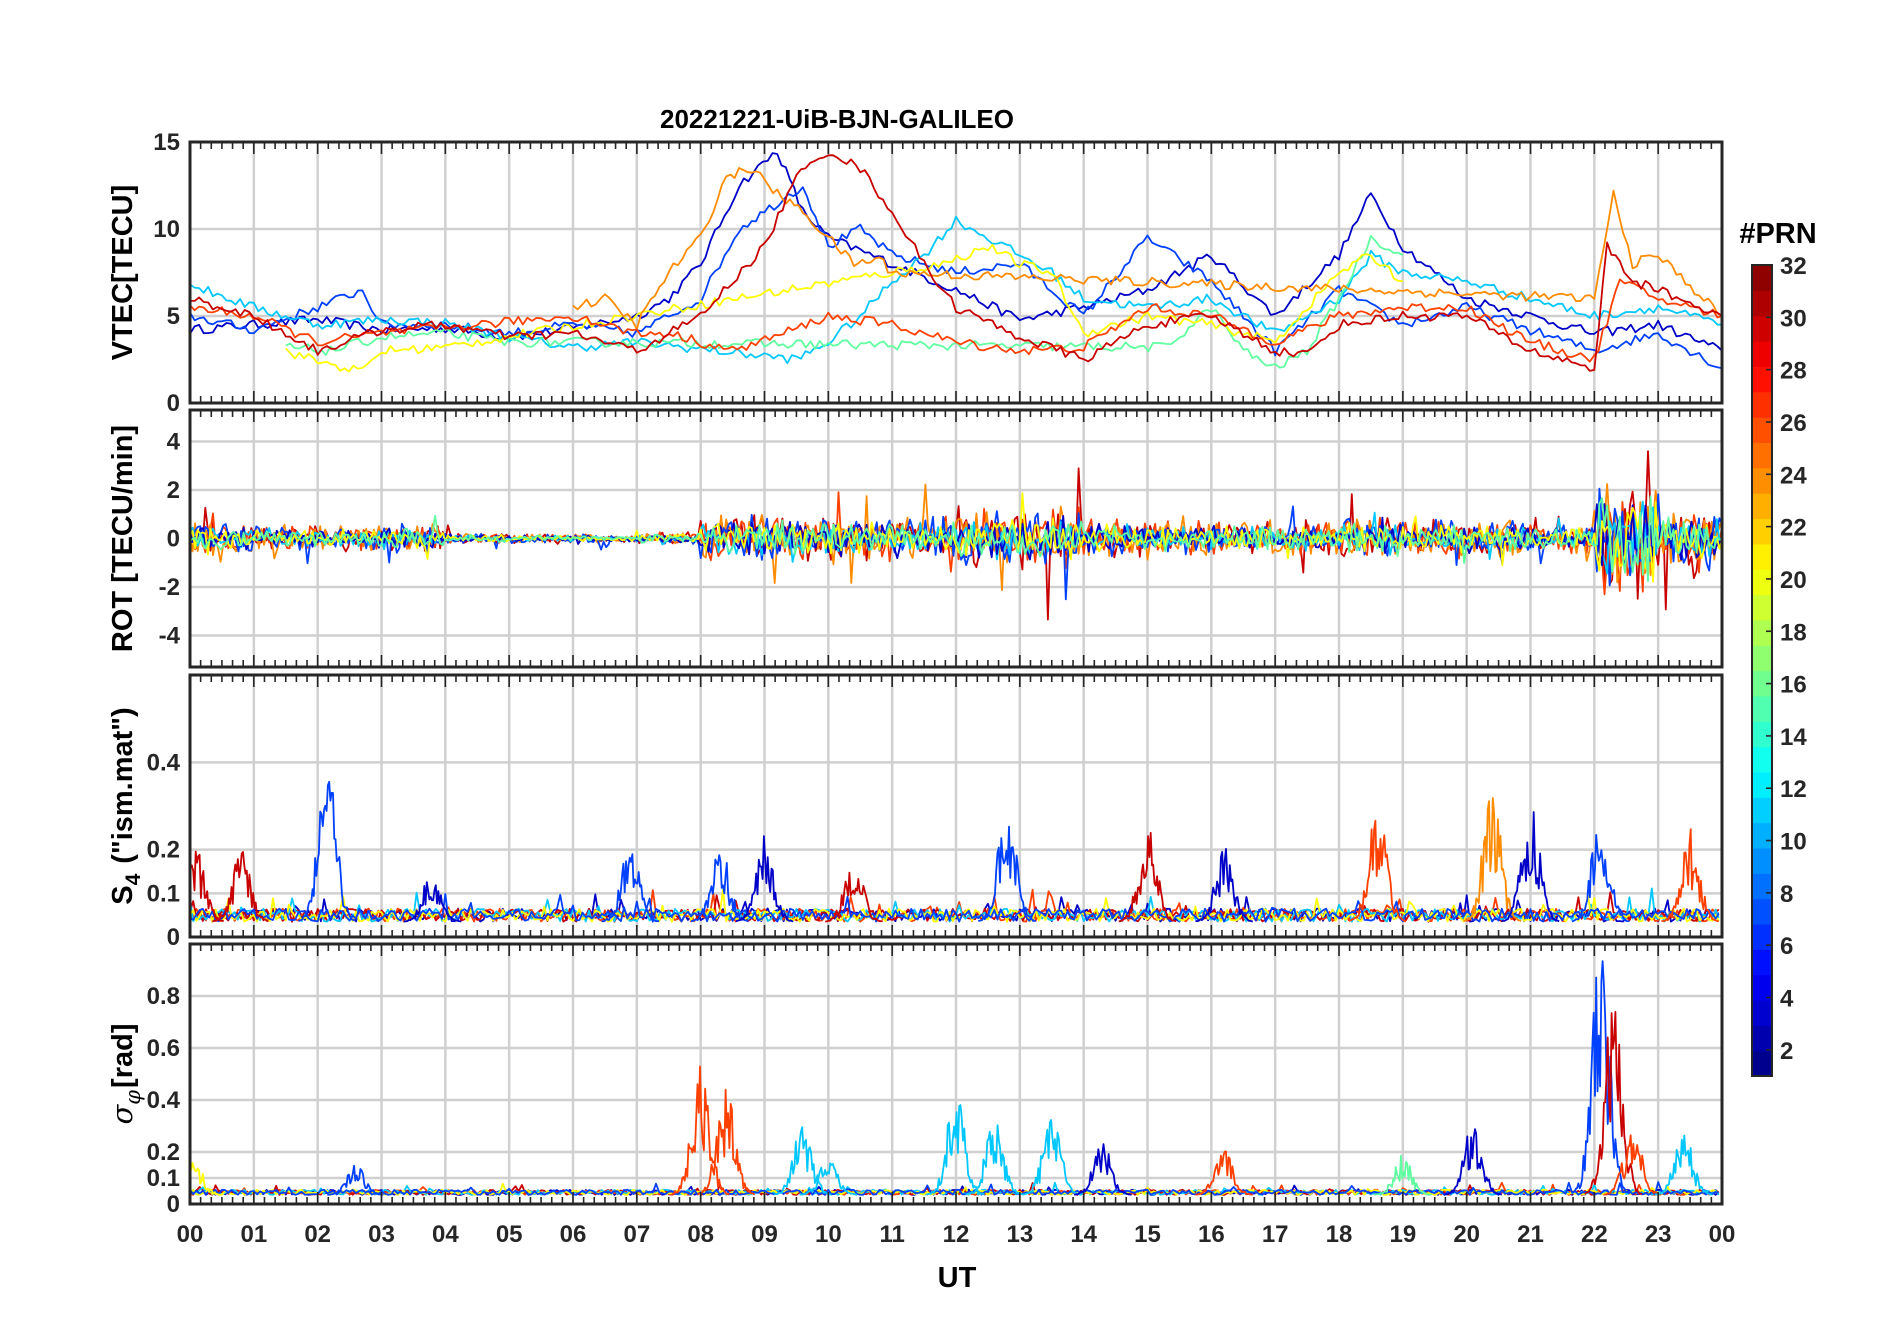 The image size is (1902, 1330). Describe the element at coordinates (1793, 266) in the screenshot. I see `colorbar-tick-label: 32` at that location.